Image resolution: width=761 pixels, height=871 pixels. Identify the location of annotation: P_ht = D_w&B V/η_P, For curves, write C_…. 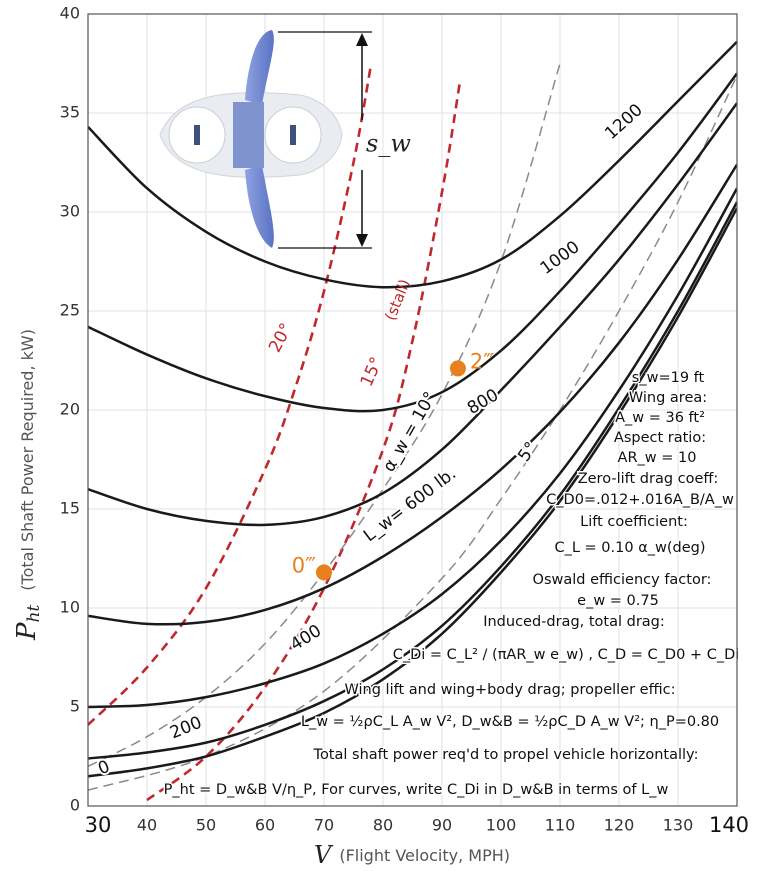
(416, 790).